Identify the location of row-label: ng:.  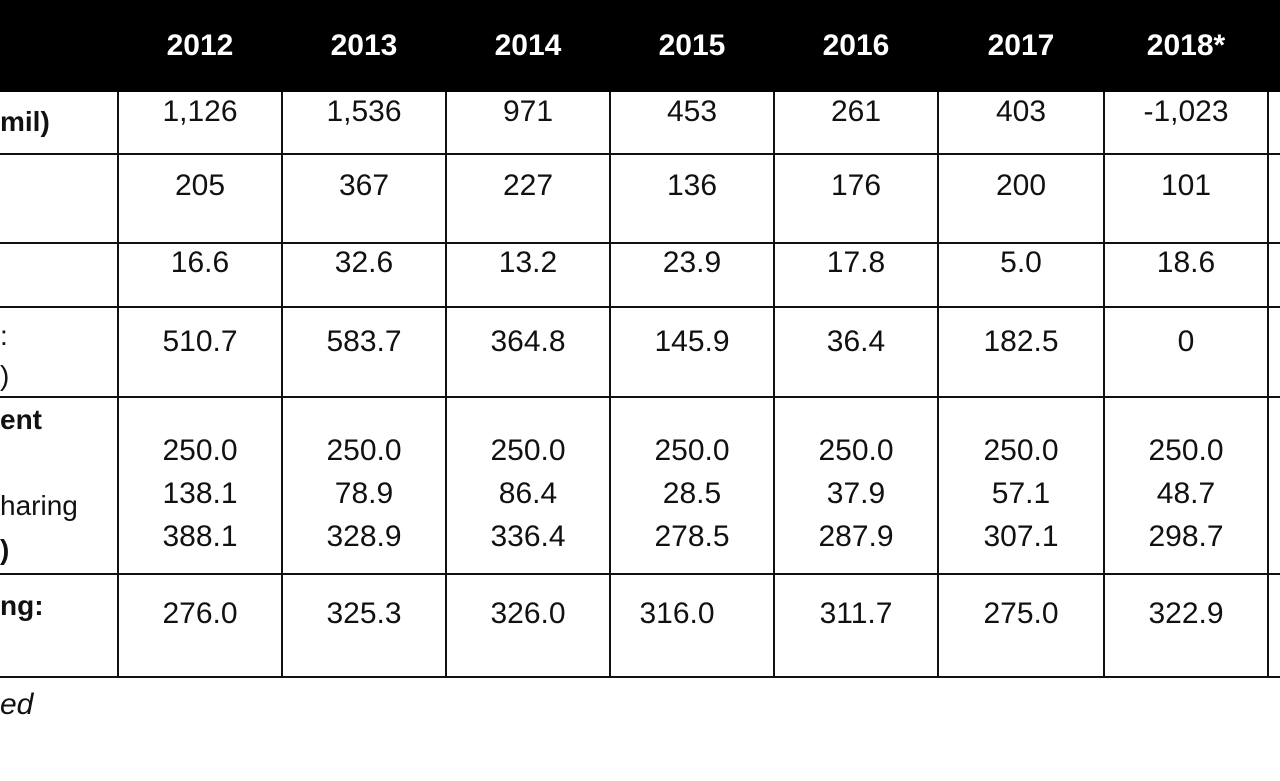
(22, 605).